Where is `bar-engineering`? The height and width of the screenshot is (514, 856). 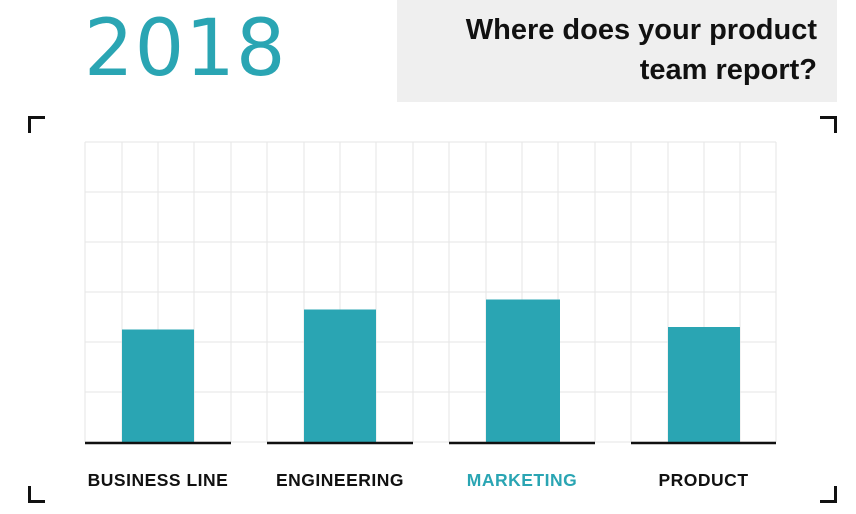
bar-engineering is located at coordinates (340, 375).